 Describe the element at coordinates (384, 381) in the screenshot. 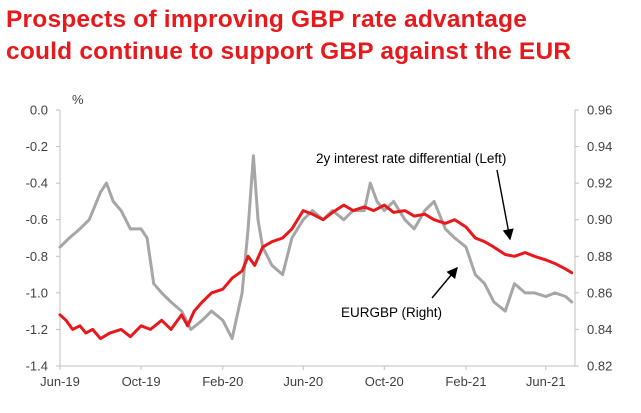

I see `x-axis-tick-label: Oct-20` at that location.